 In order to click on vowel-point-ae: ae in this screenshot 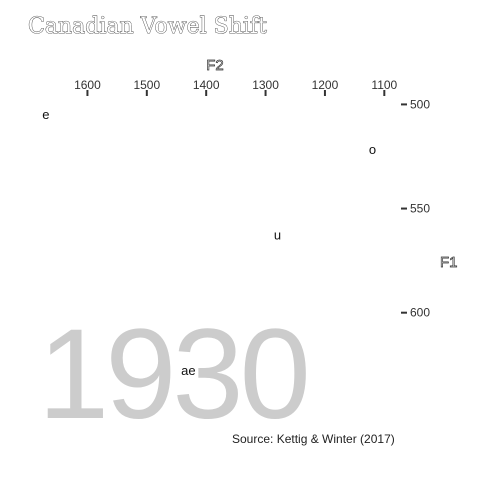, I will do `click(188, 370)`.